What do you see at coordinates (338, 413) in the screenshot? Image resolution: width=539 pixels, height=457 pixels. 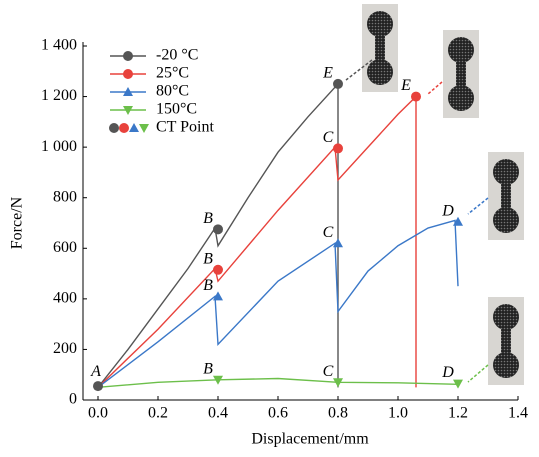 I see `x-tick-label: 0.8` at bounding box center [338, 413].